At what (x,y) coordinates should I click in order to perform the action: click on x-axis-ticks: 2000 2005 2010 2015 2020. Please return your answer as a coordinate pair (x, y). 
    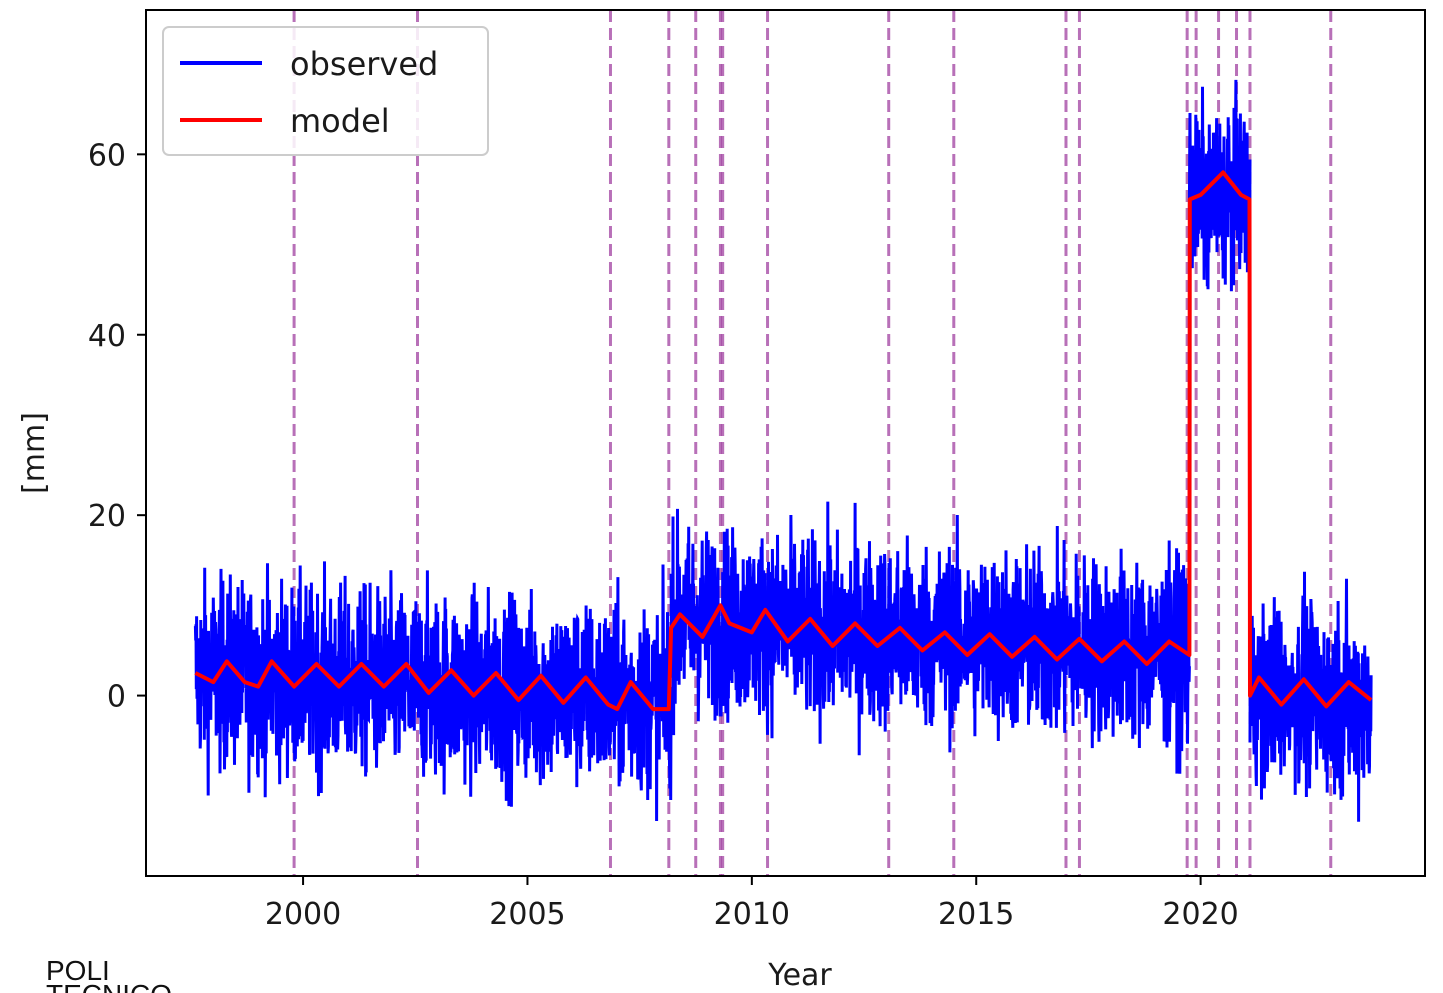
    Looking at the image, I should click on (752, 904).